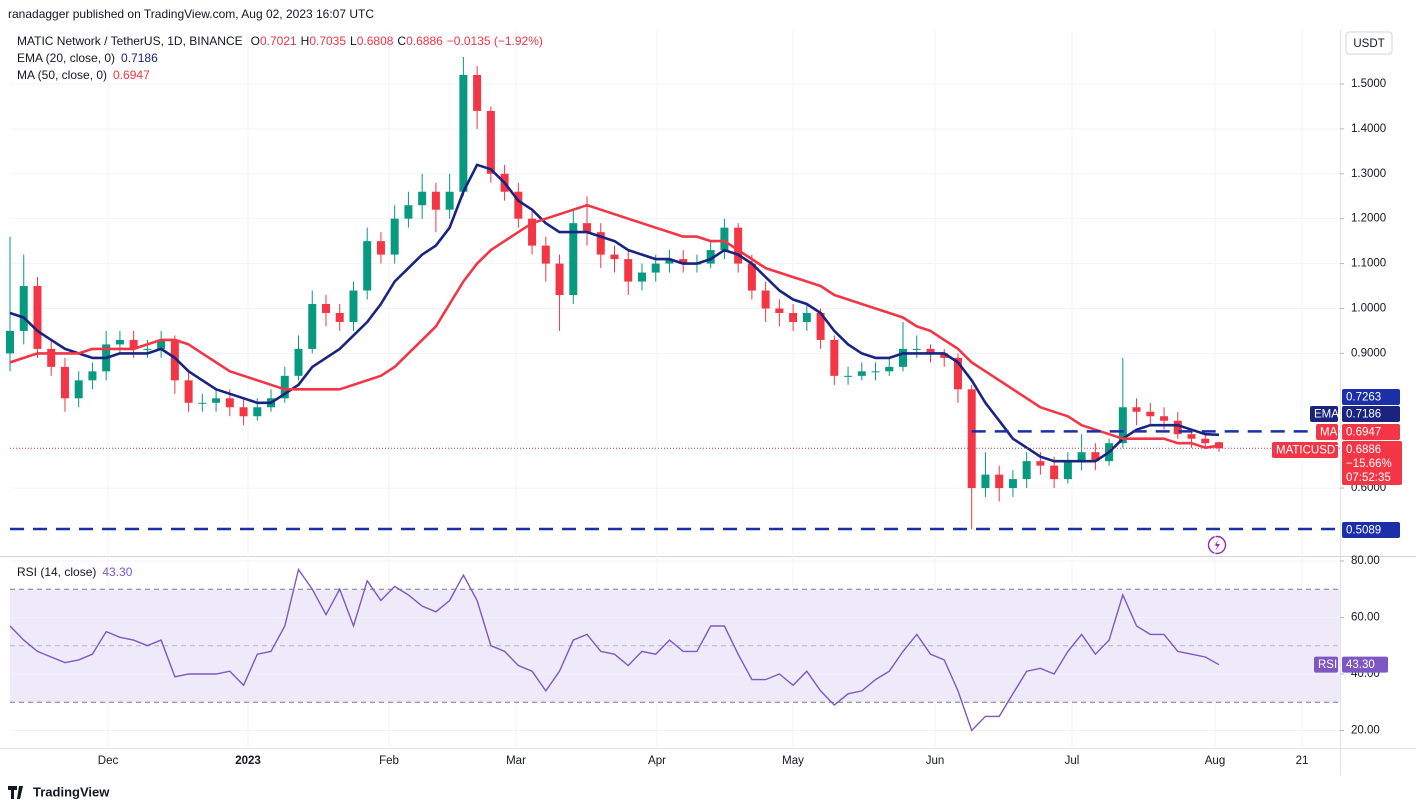 The width and height of the screenshot is (1416, 810). What do you see at coordinates (793, 761) in the screenshot?
I see `time-label: May` at bounding box center [793, 761].